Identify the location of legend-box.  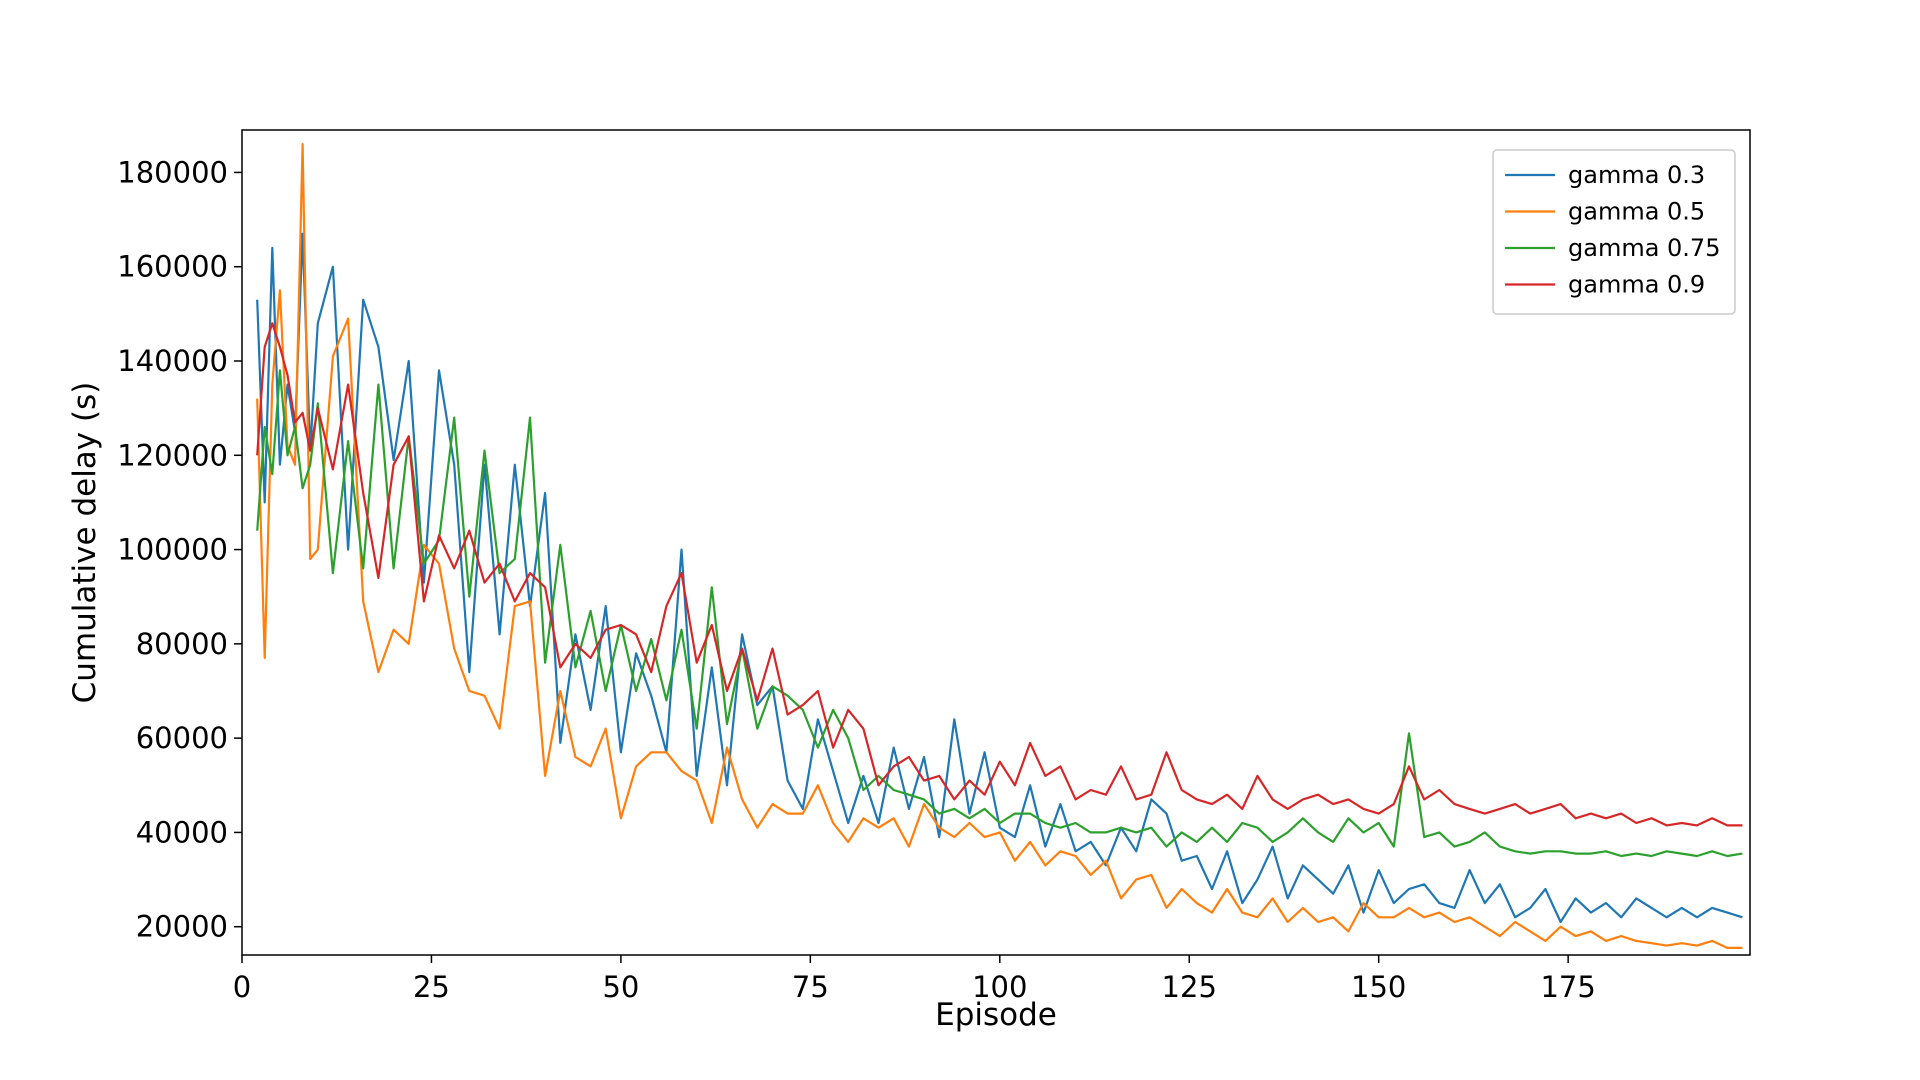
(1614, 232).